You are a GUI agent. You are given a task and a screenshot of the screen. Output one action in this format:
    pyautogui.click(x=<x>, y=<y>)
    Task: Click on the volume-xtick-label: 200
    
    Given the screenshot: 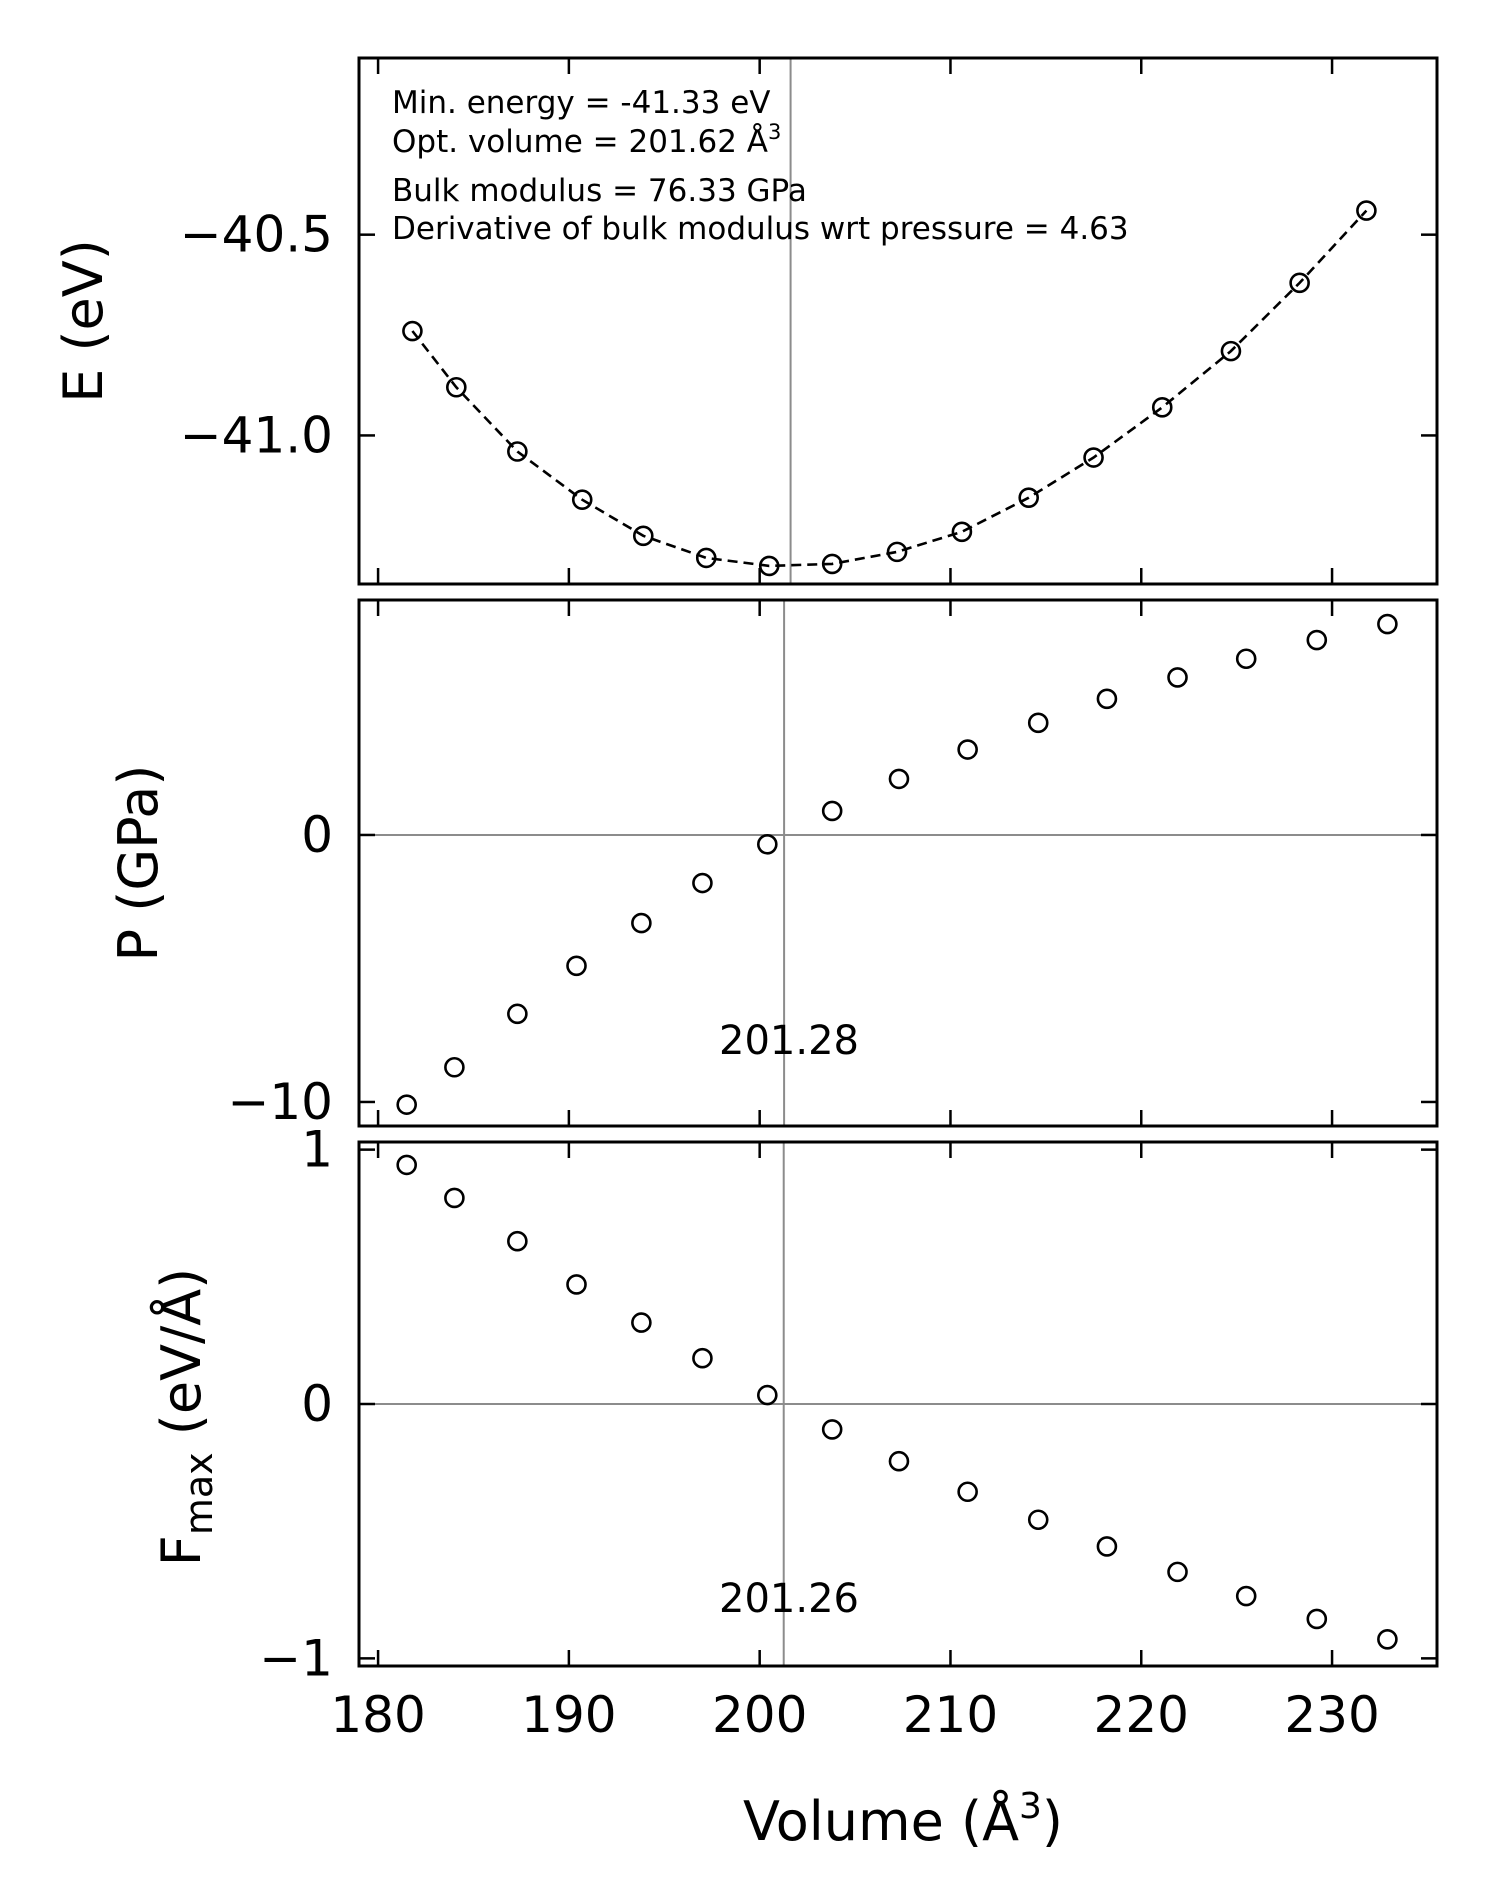 What is the action you would take?
    pyautogui.click(x=759, y=1715)
    